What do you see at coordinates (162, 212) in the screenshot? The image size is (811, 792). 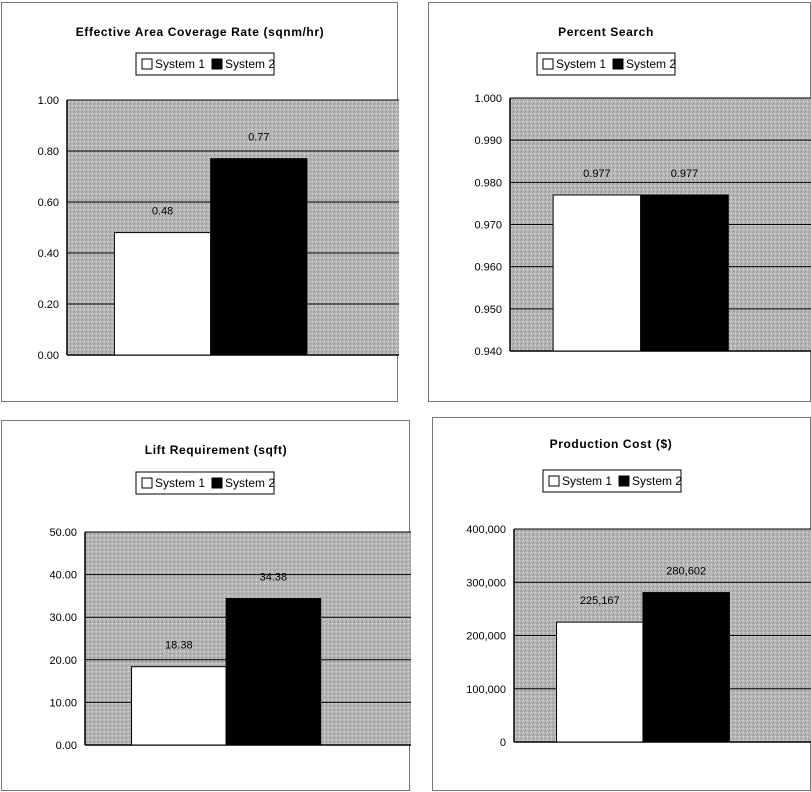 I see `data-label-system-1: 0.48` at bounding box center [162, 212].